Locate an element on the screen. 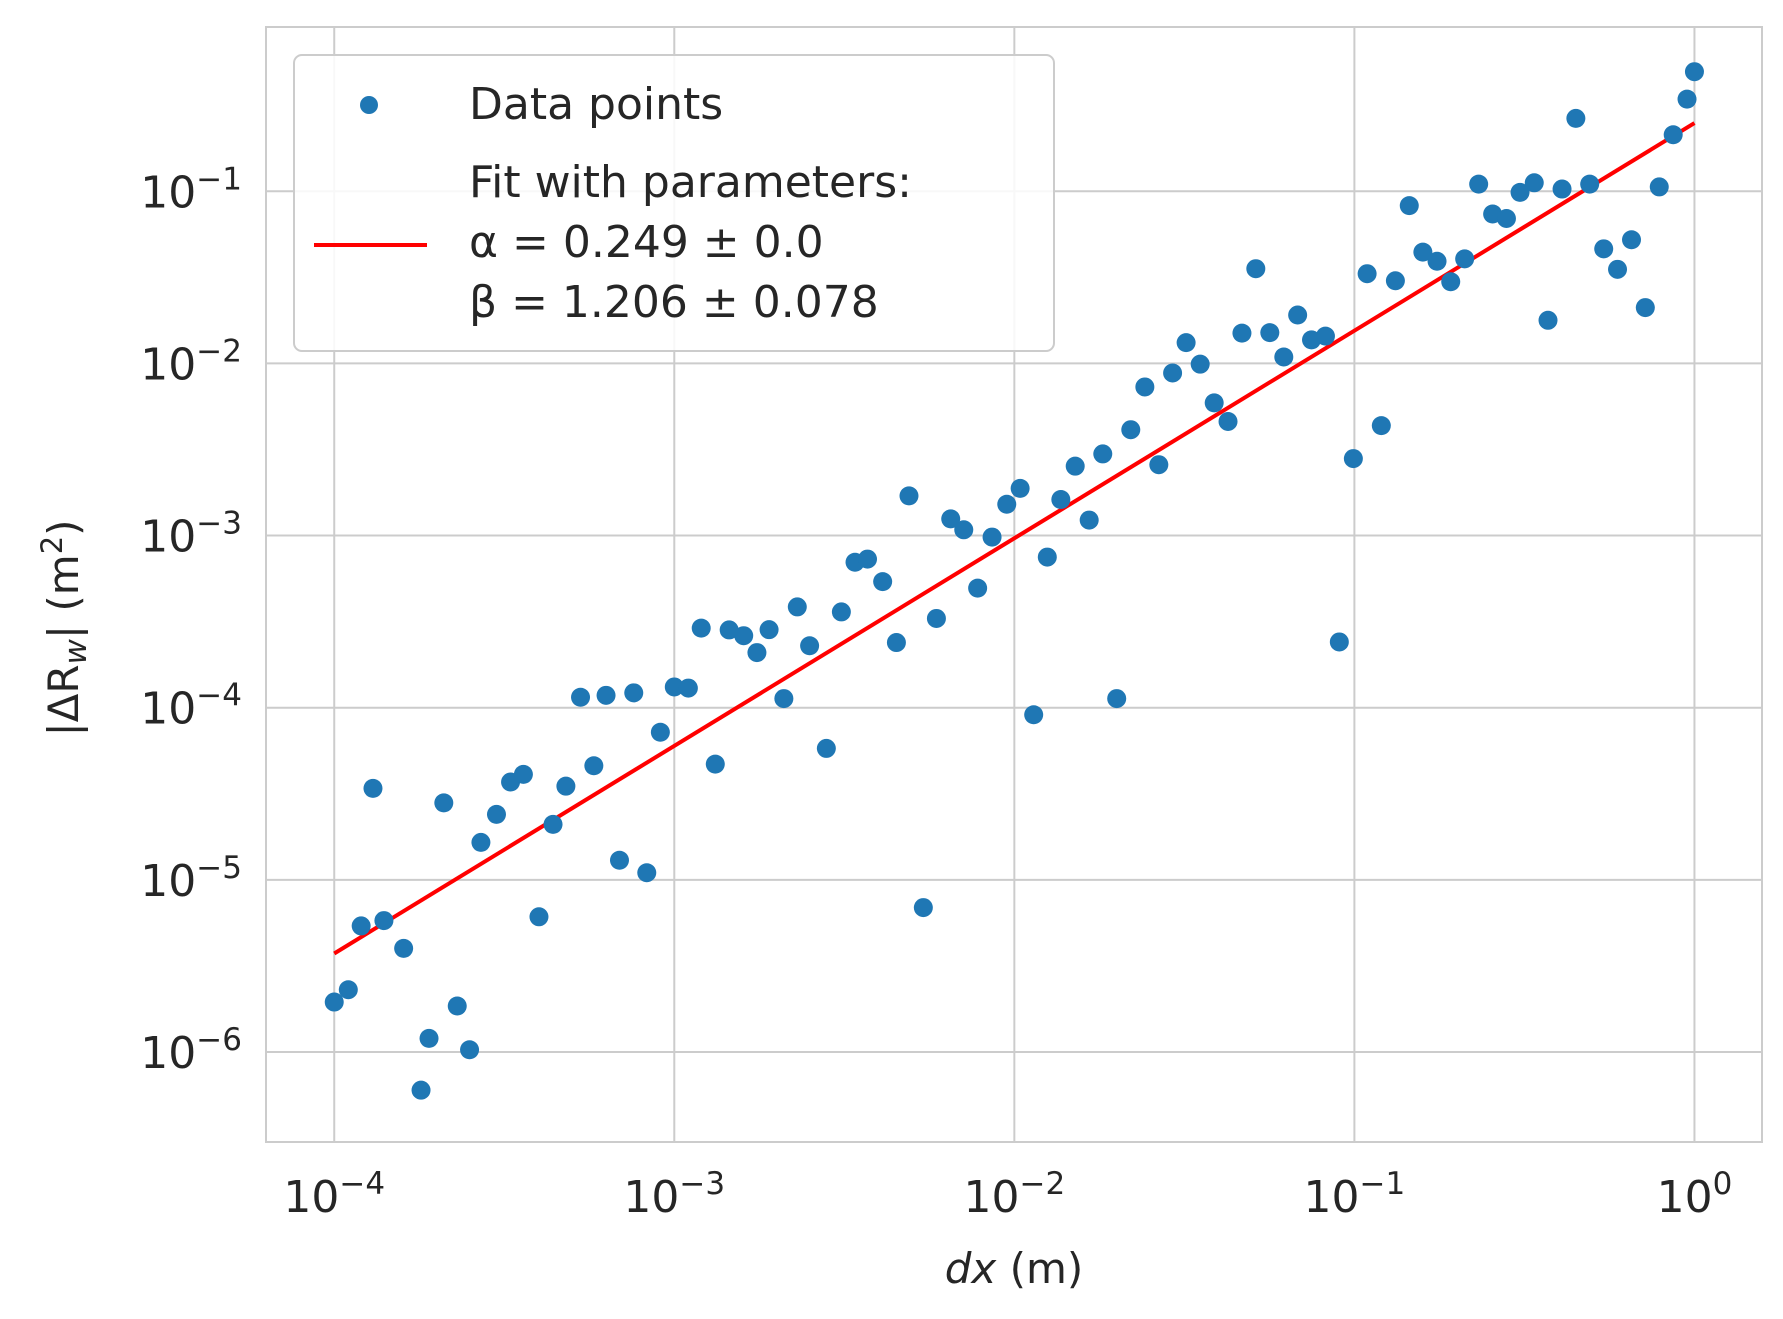  legend-label-beta: β = 1.206 ± 0.078 is located at coordinates (674, 302).